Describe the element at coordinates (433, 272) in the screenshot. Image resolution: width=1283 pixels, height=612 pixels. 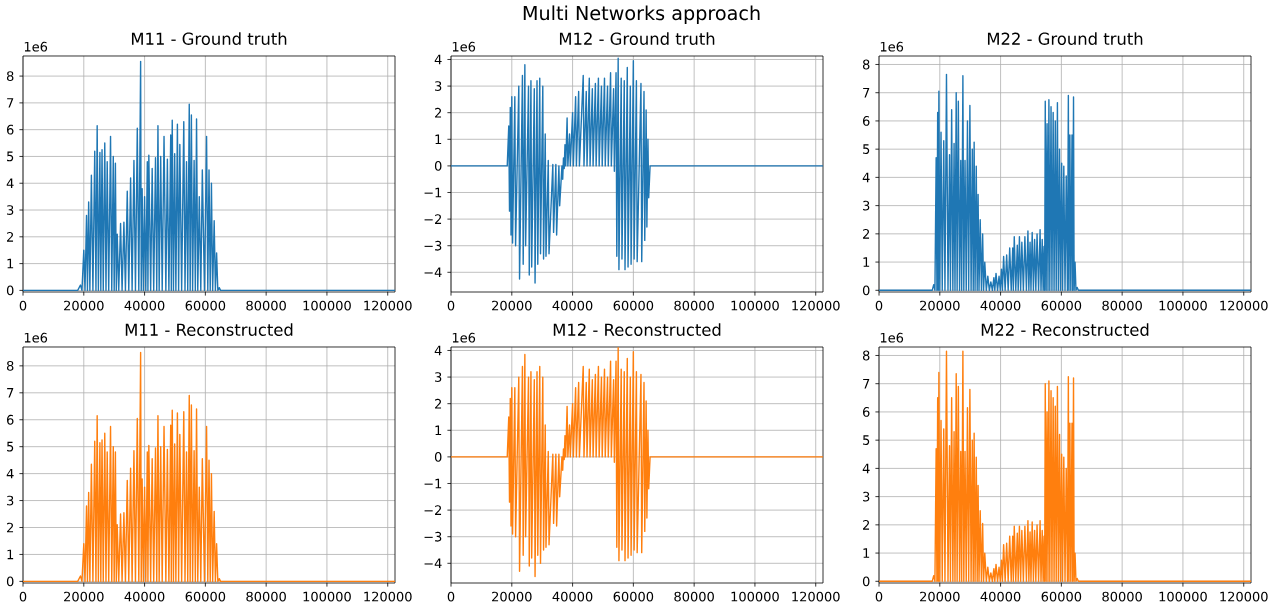
I see `y-tick-label: −4` at that location.